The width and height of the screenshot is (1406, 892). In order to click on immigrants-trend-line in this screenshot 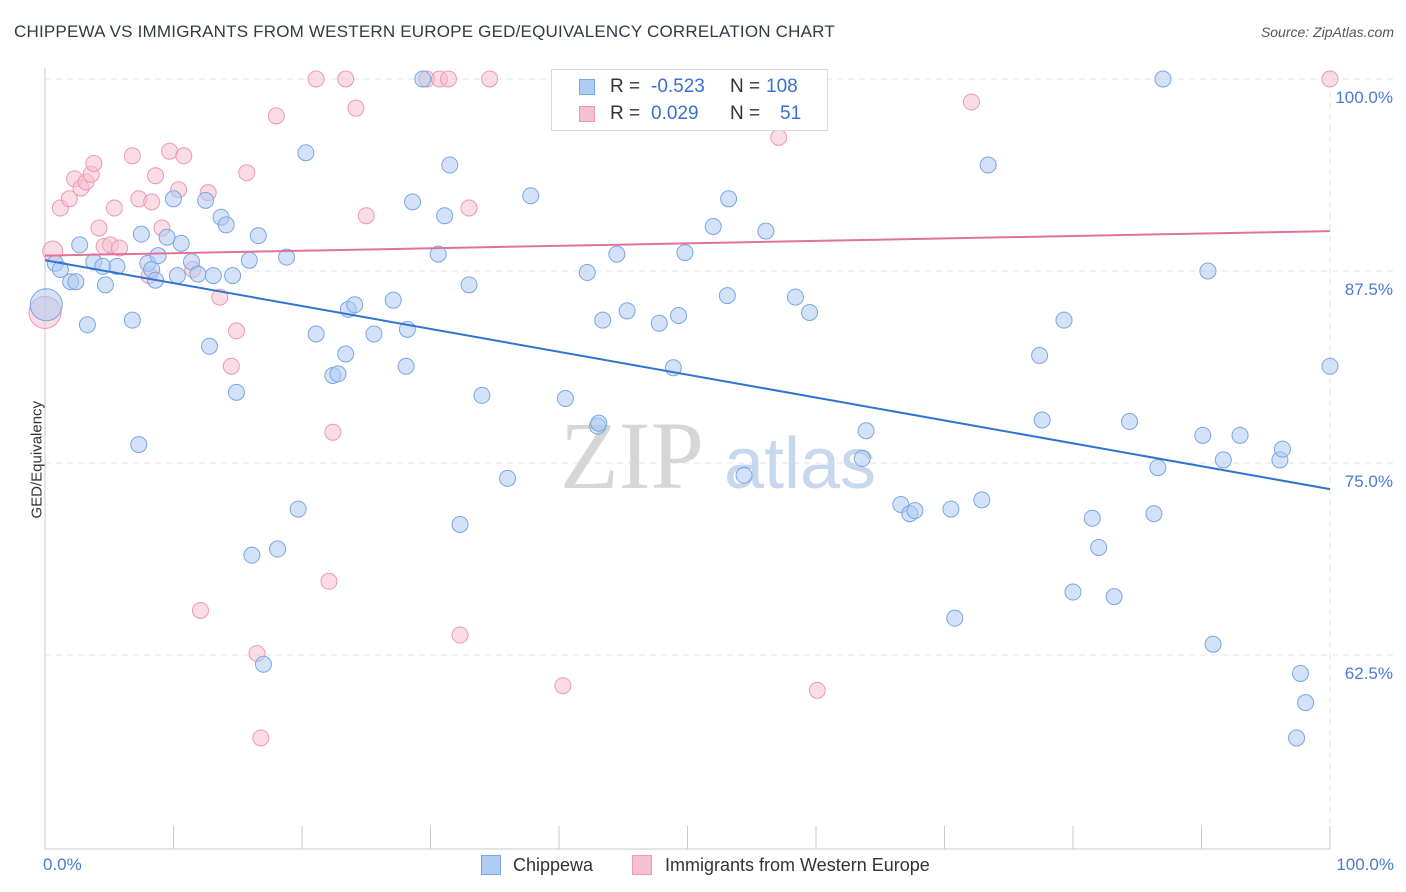, I will do `click(687, 243)`.